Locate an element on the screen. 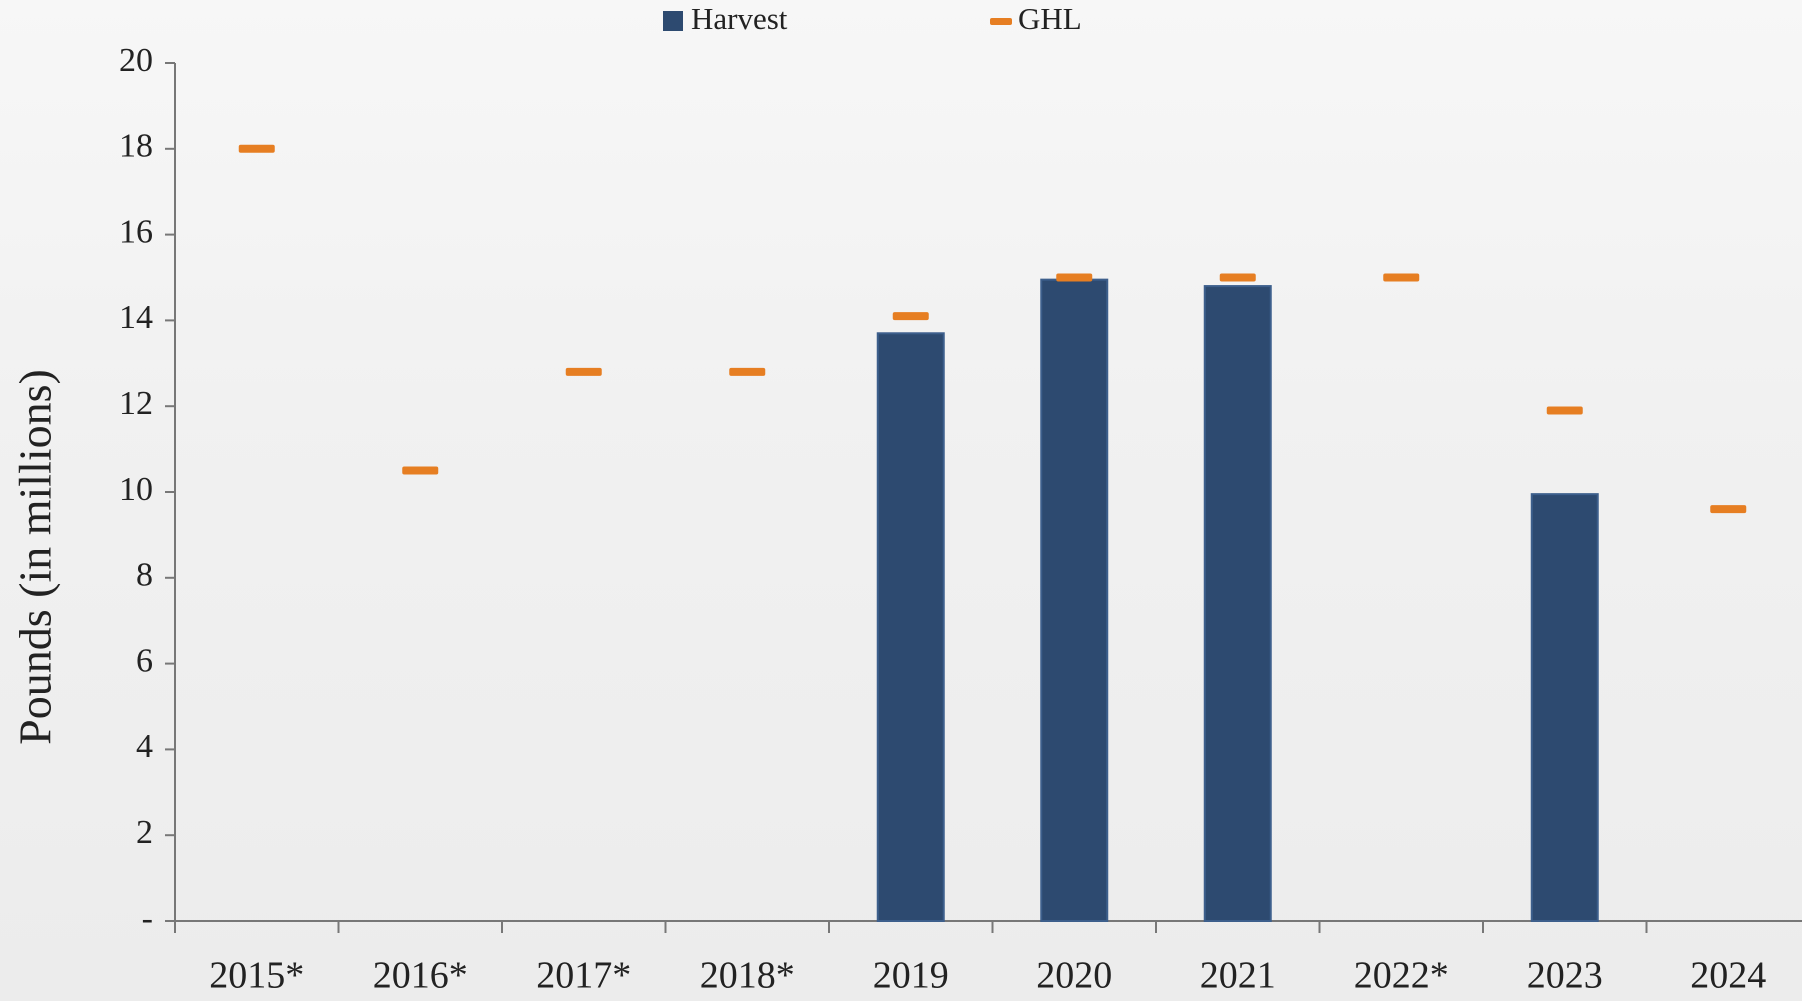 The image size is (1802, 1001). legend-label: GHL is located at coordinates (1050, 18).